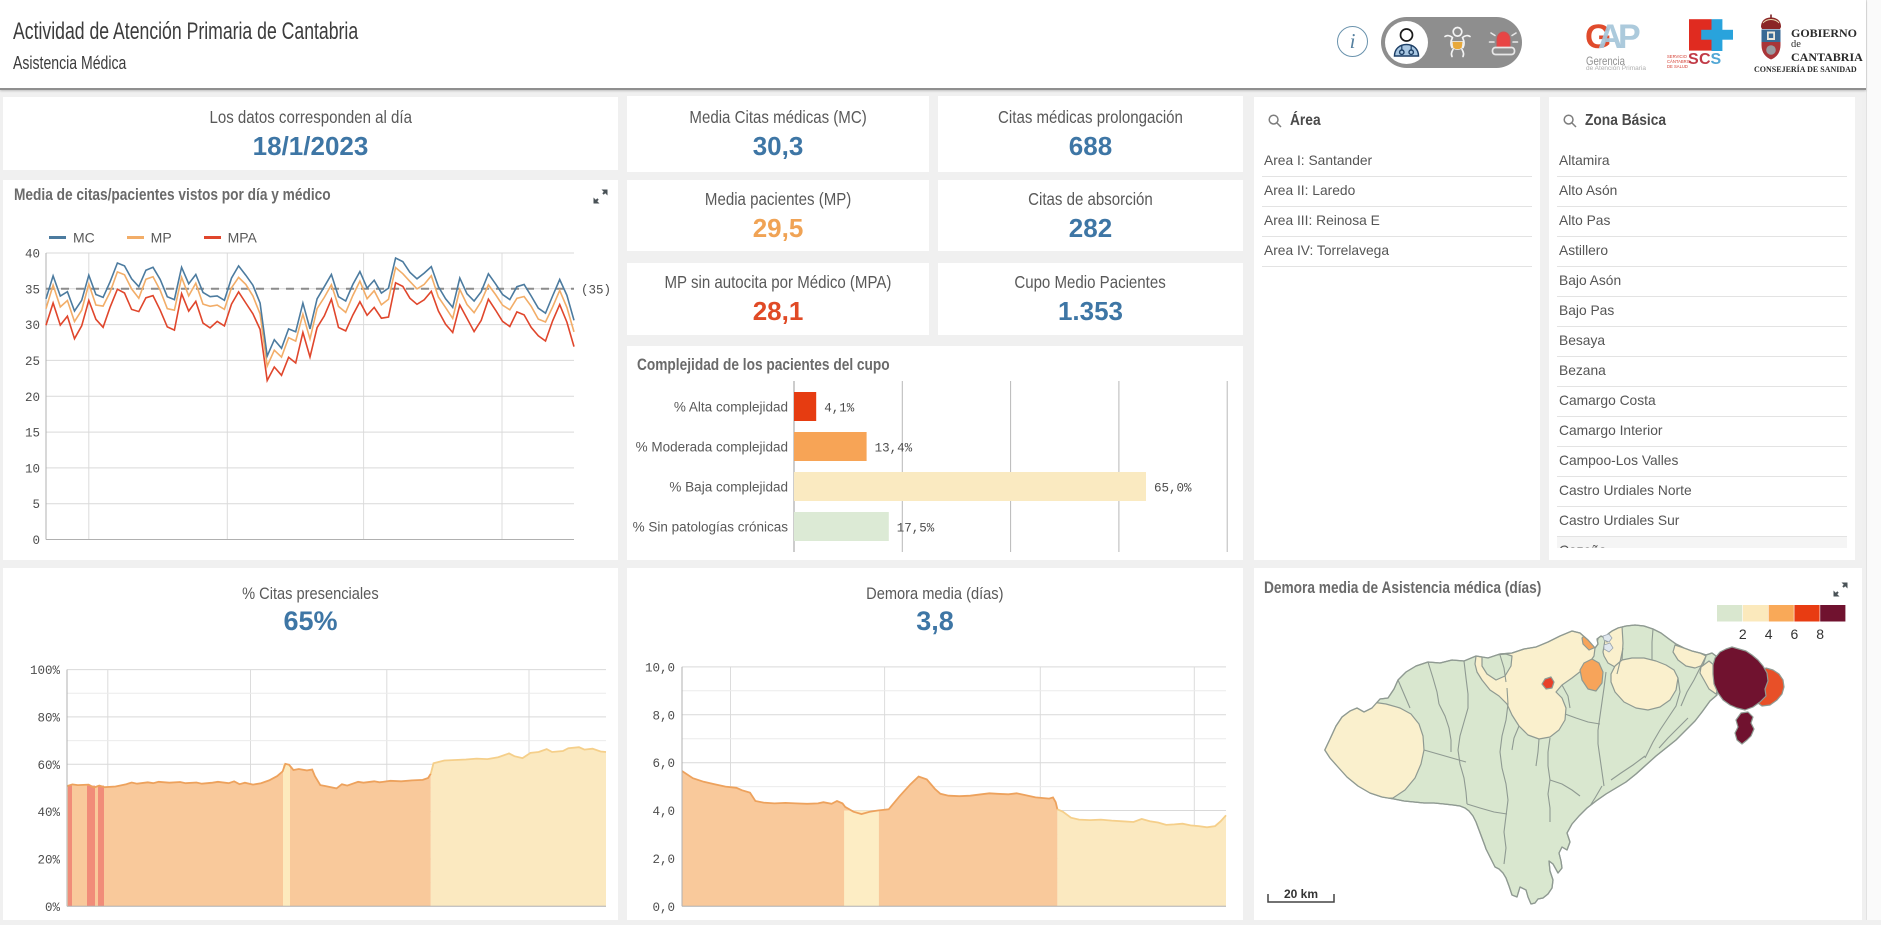 The width and height of the screenshot is (1881, 925). Describe the element at coordinates (48, 813) in the screenshot. I see `svg-text: 40%` at that location.